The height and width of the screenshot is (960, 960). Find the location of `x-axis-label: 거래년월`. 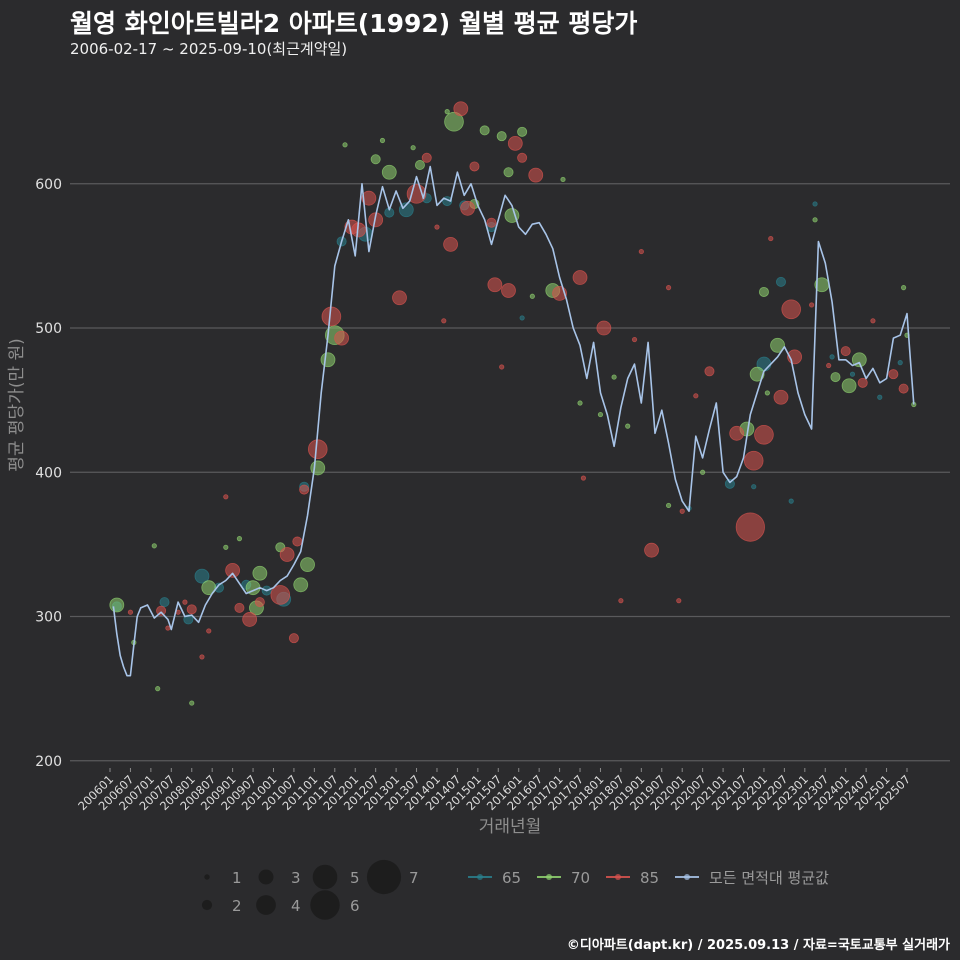

x-axis-label: 거래년월 is located at coordinates (510, 827).